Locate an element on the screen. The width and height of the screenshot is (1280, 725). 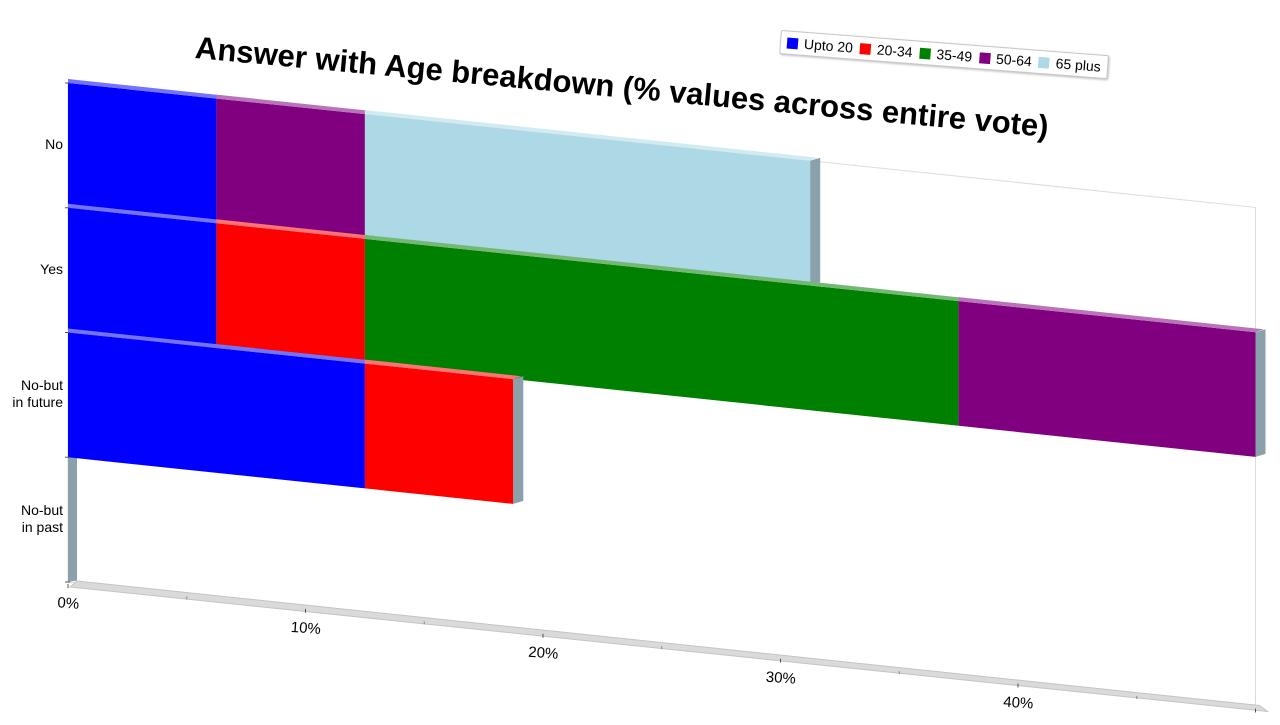
x-tick-label: 30% is located at coordinates (780, 678).